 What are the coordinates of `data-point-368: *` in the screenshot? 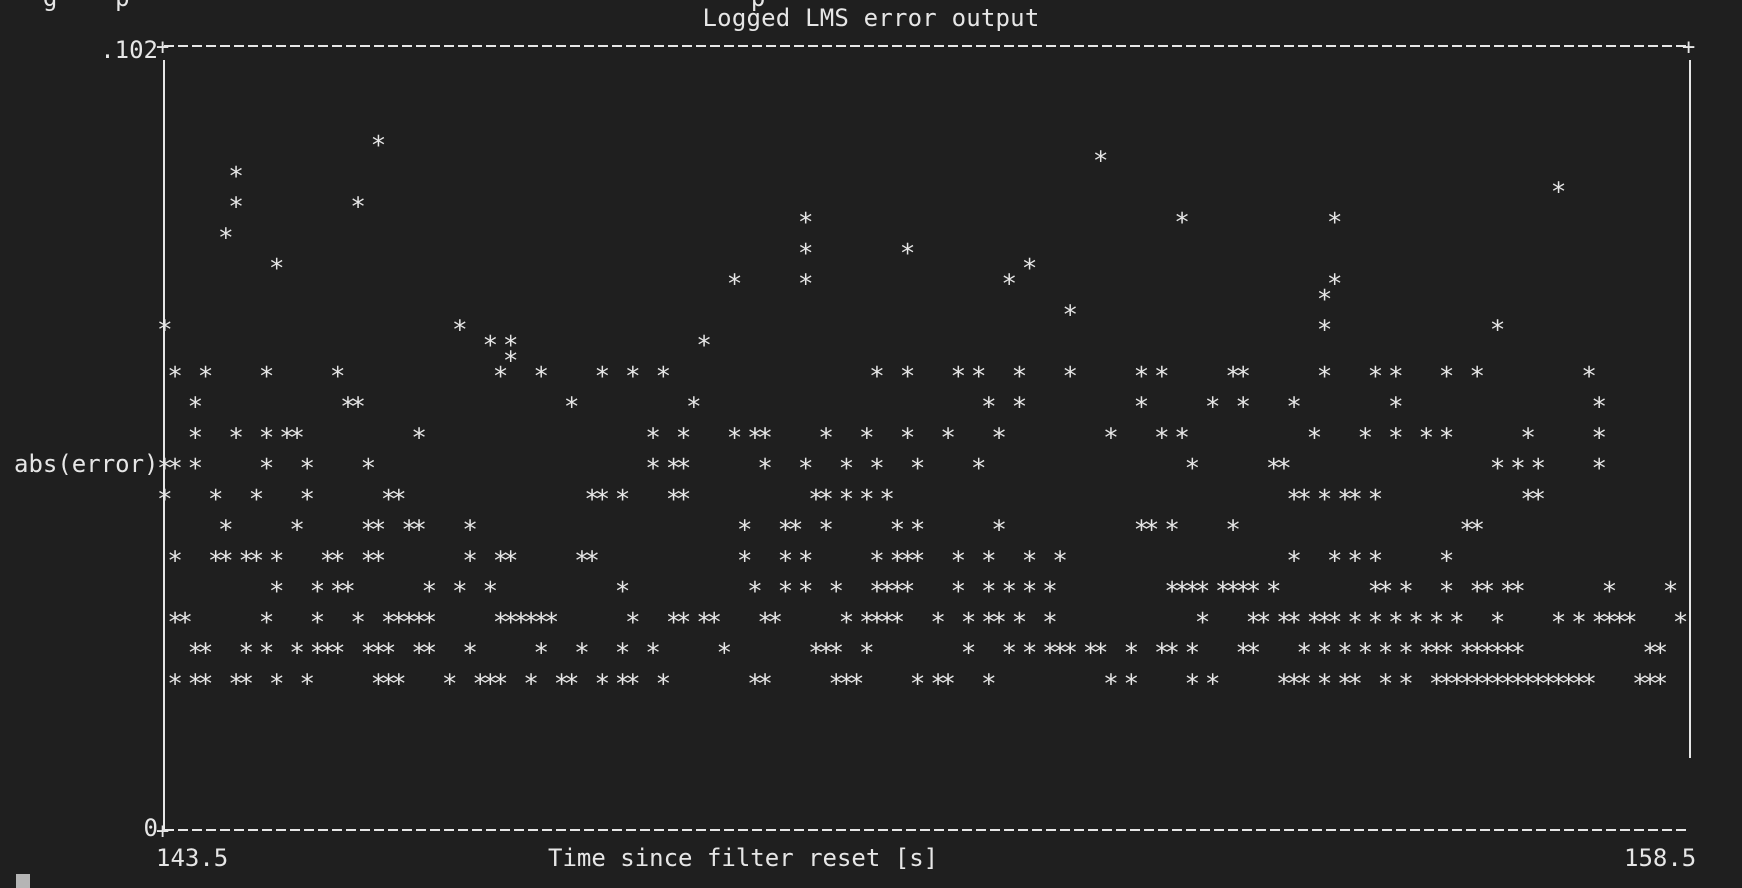 It's located at (989, 684).